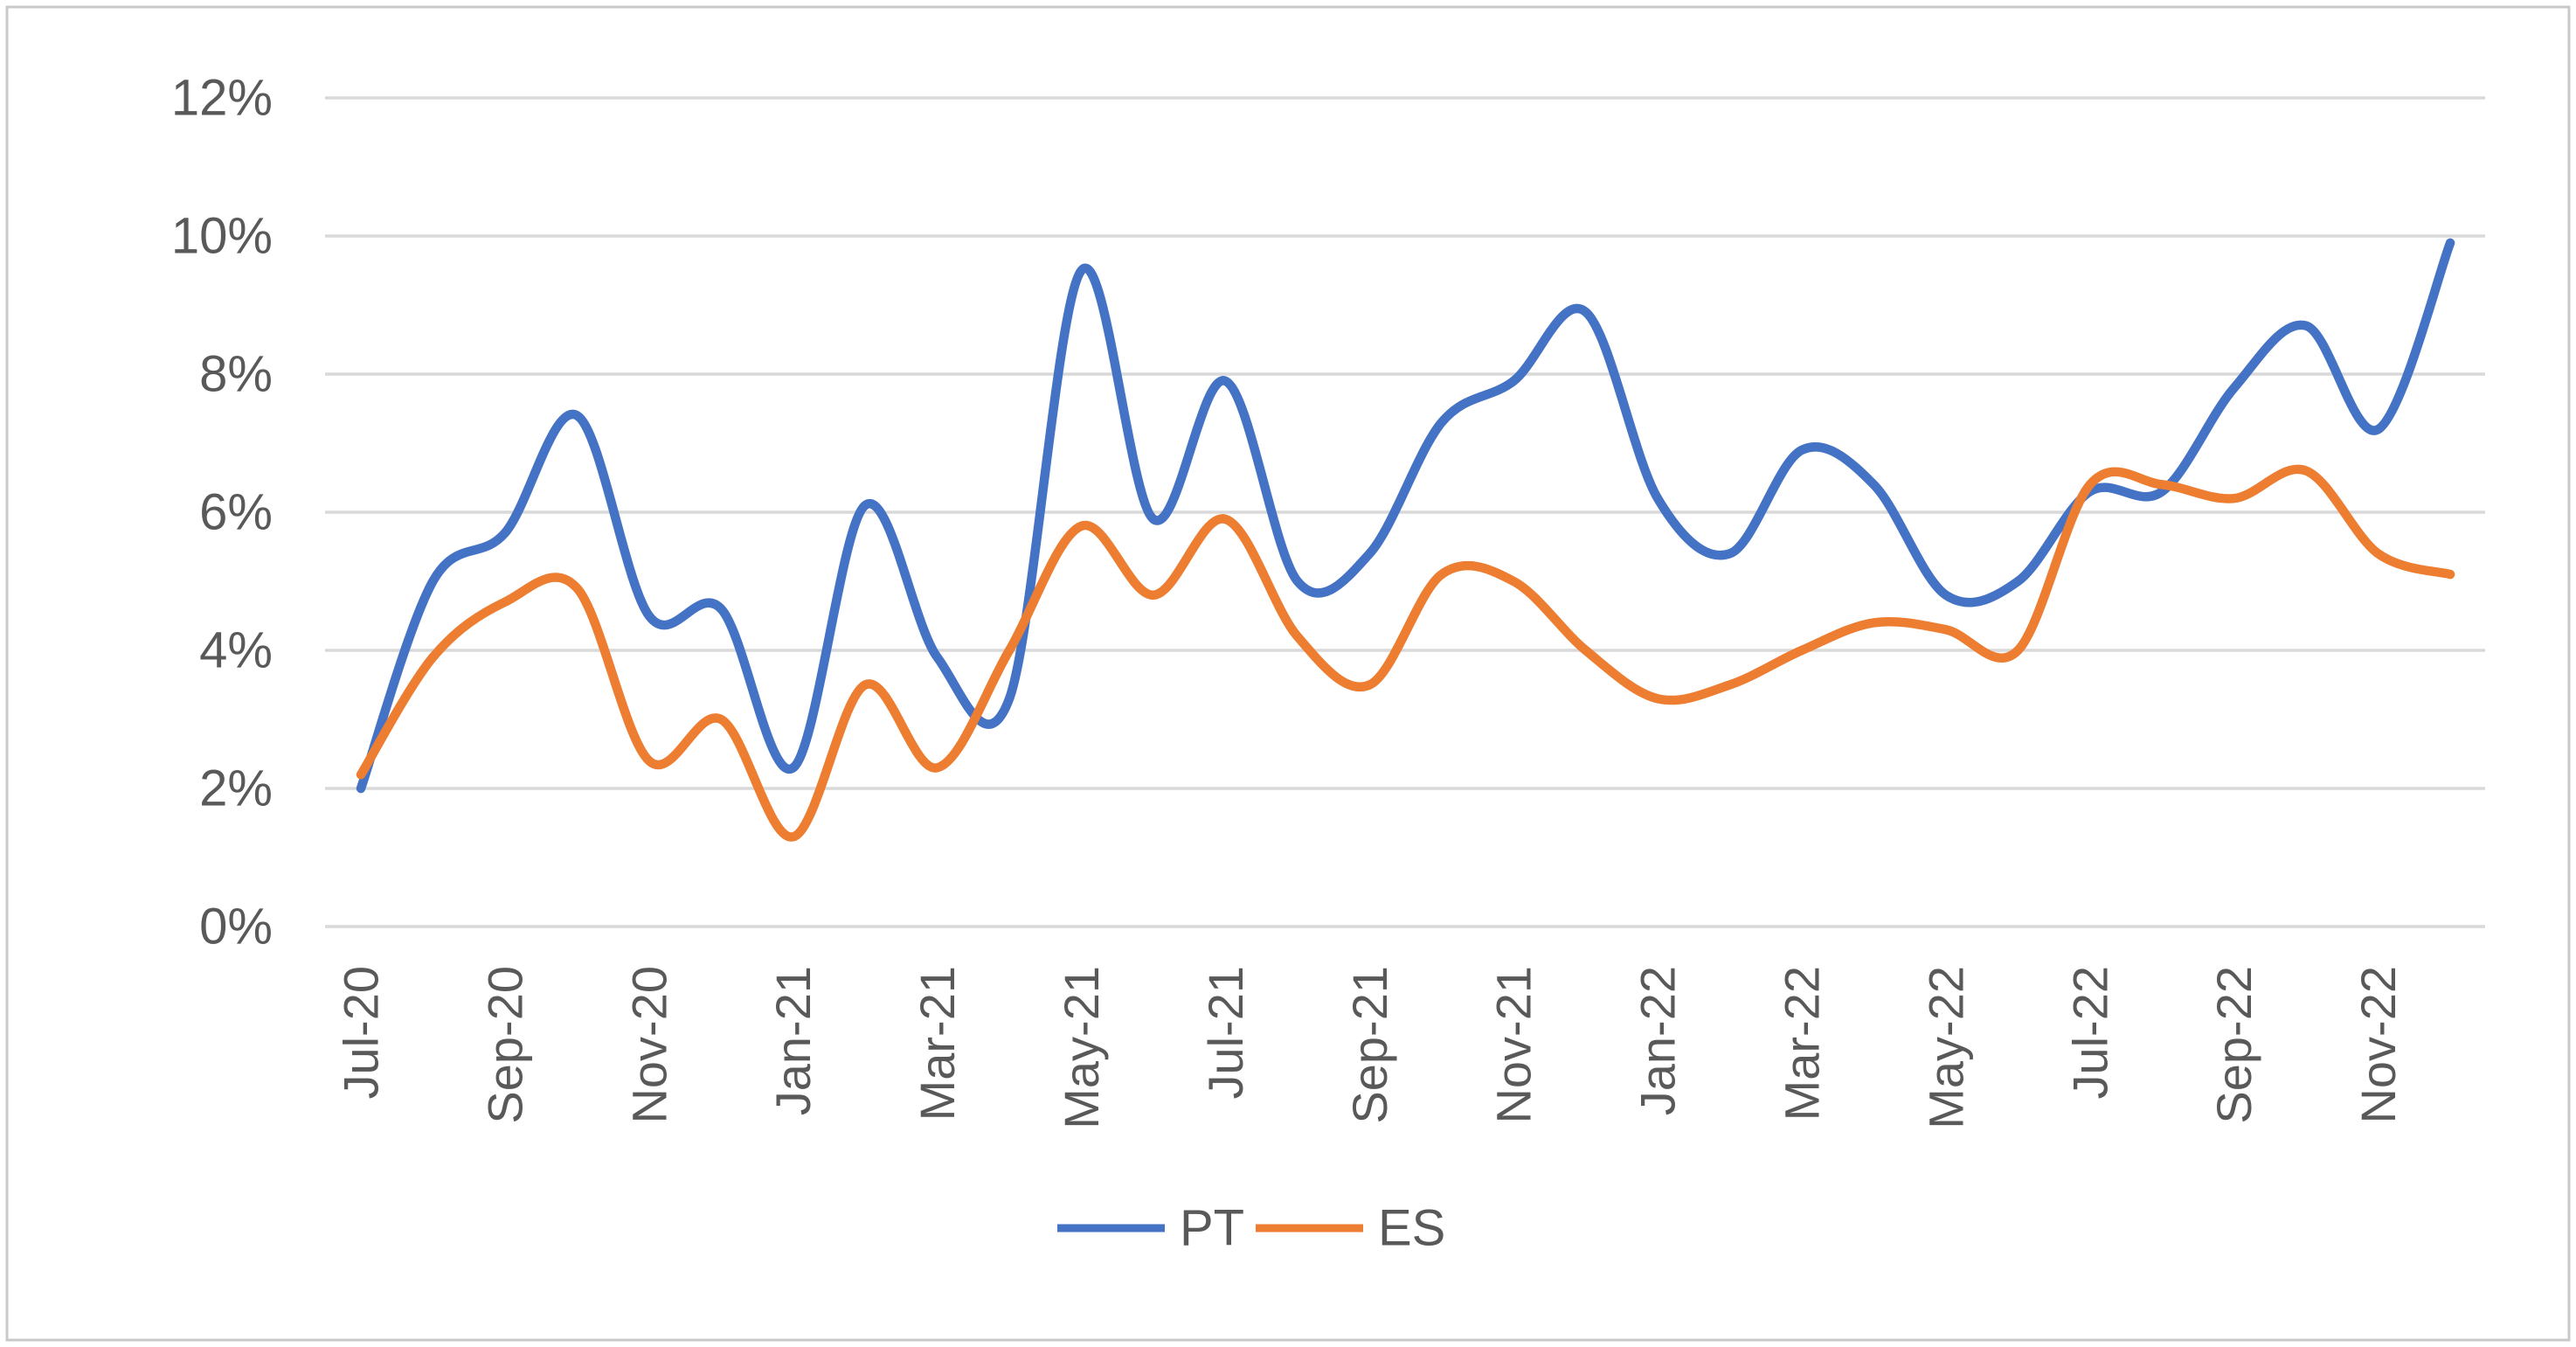  What do you see at coordinates (236, 927) in the screenshot?
I see `y-tick-label-0%: 0%` at bounding box center [236, 927].